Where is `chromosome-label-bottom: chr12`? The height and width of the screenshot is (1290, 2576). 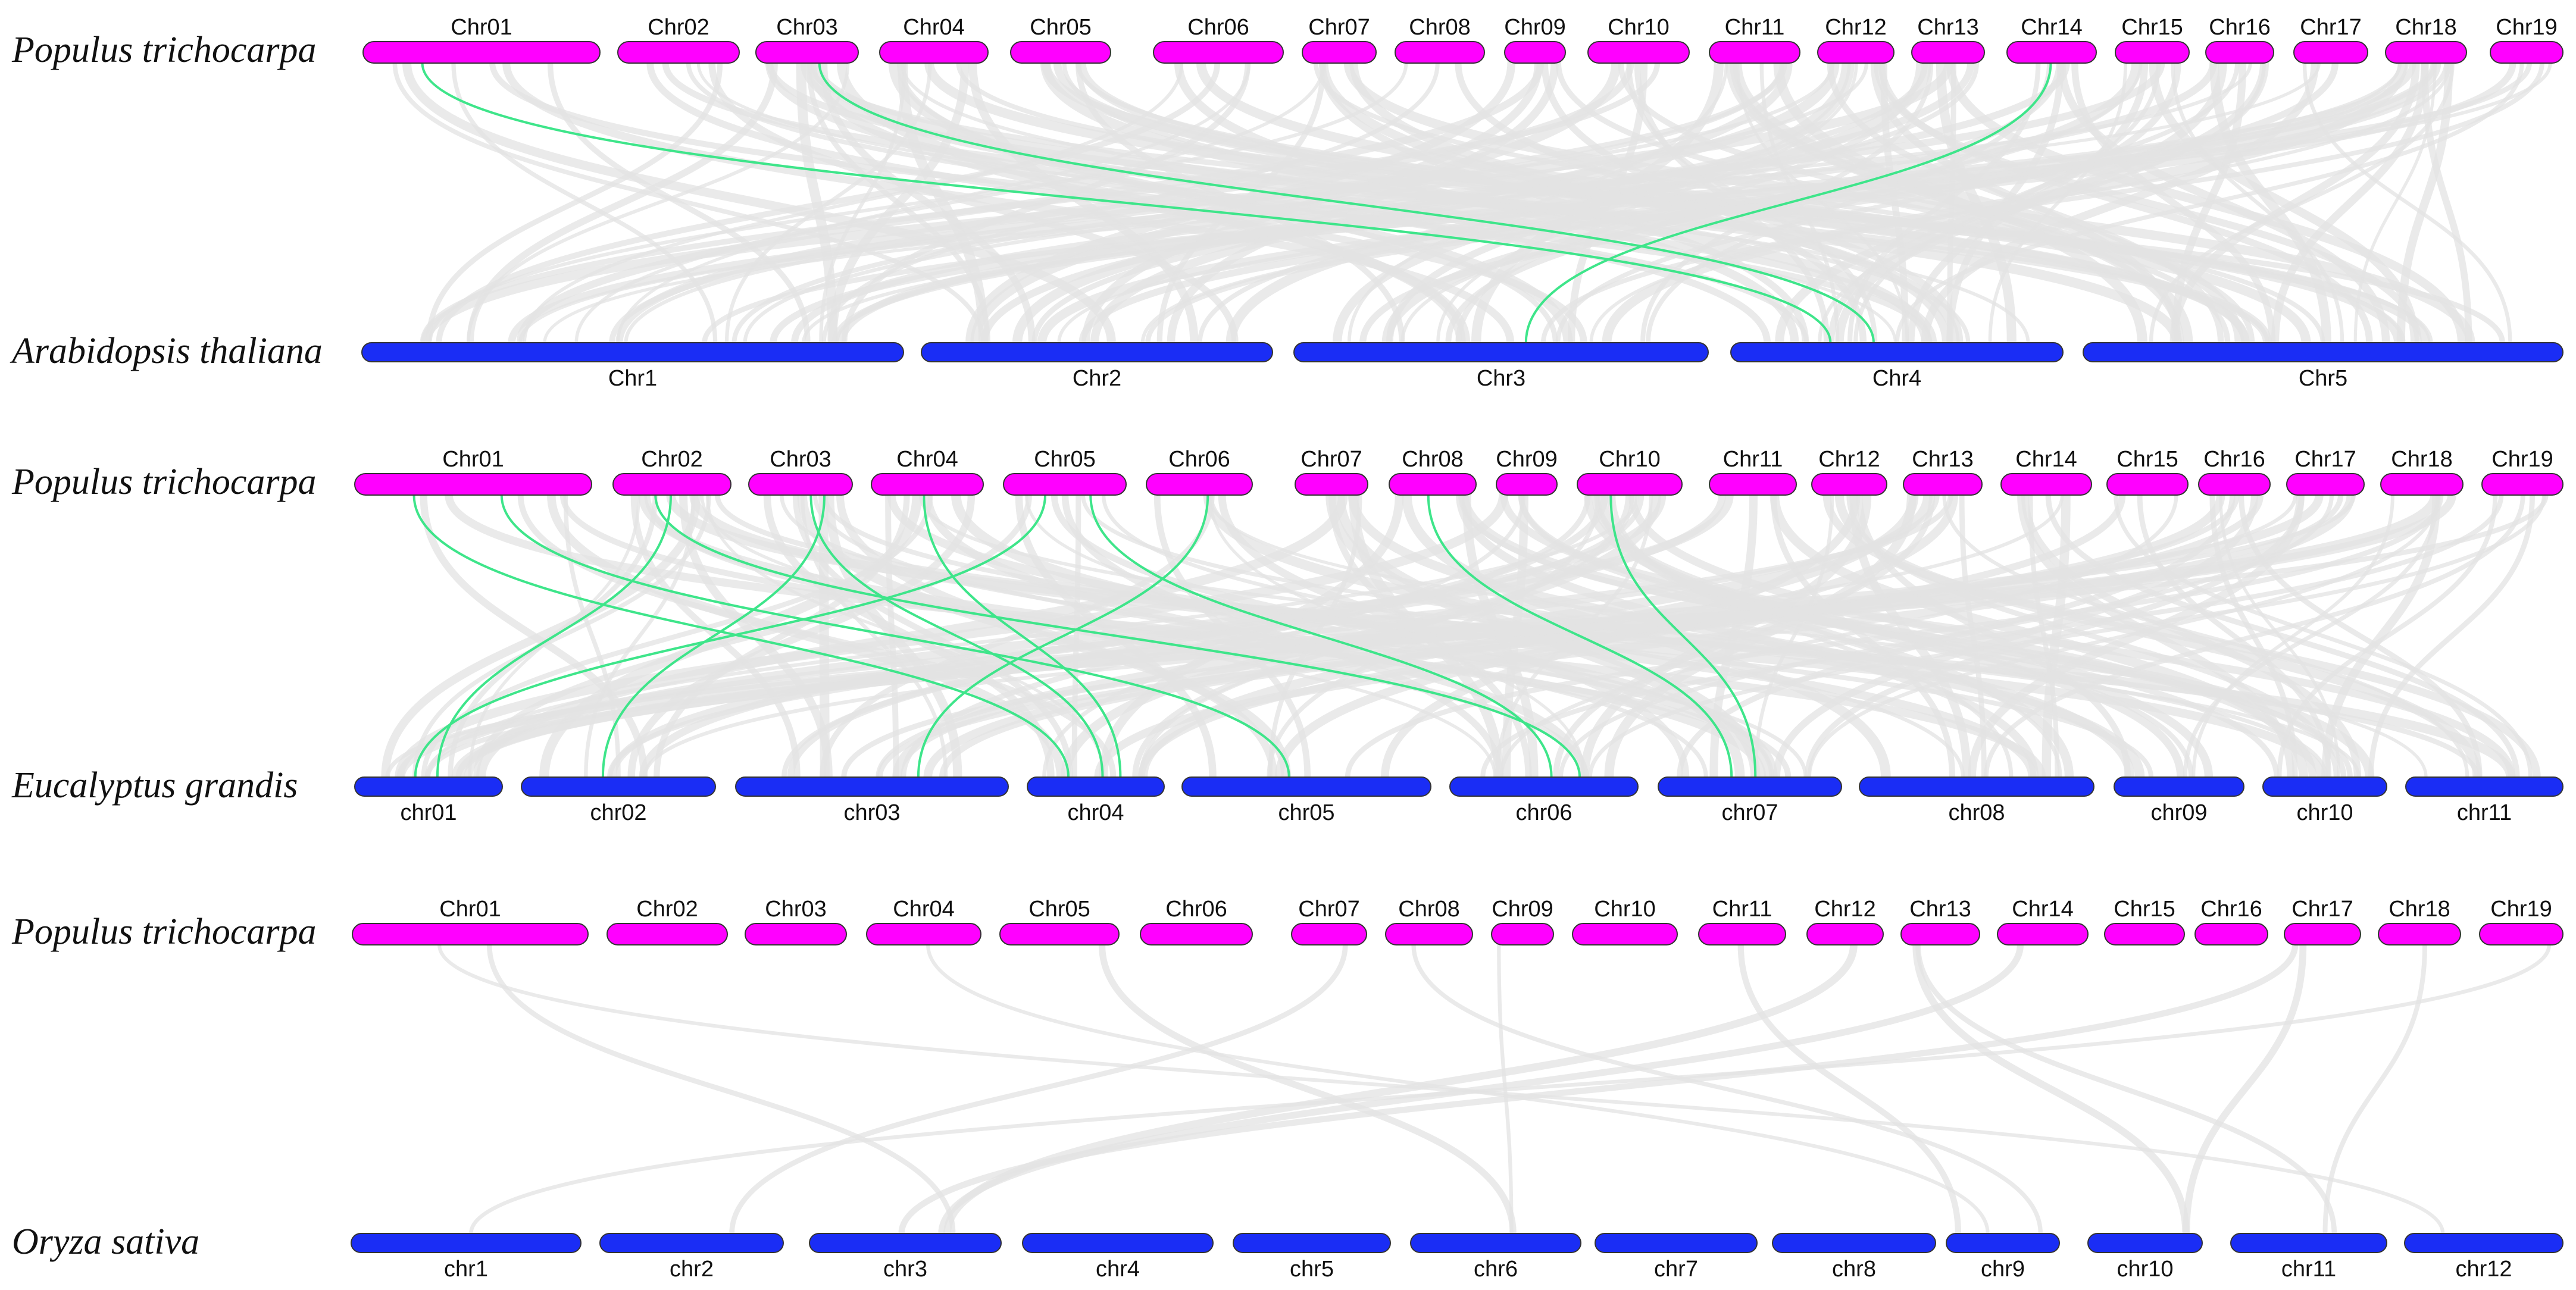
chromosome-label-bottom: chr12 is located at coordinates (2483, 1269).